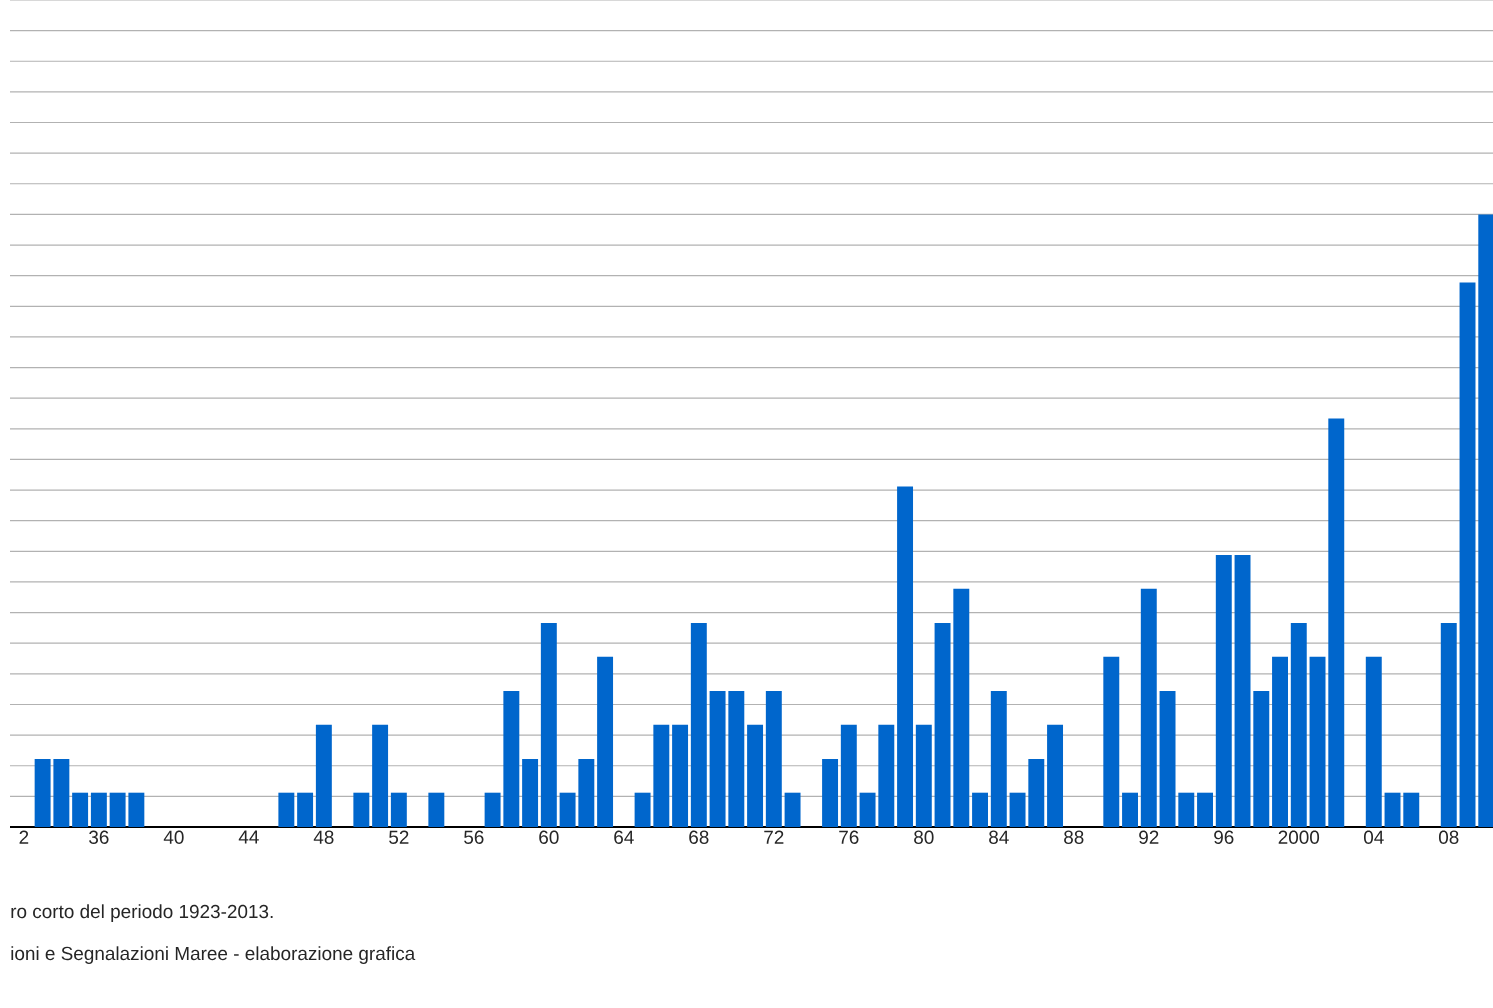 The width and height of the screenshot is (1493, 1008). Describe the element at coordinates (924, 837) in the screenshot. I see `x-tick-label: 80` at that location.